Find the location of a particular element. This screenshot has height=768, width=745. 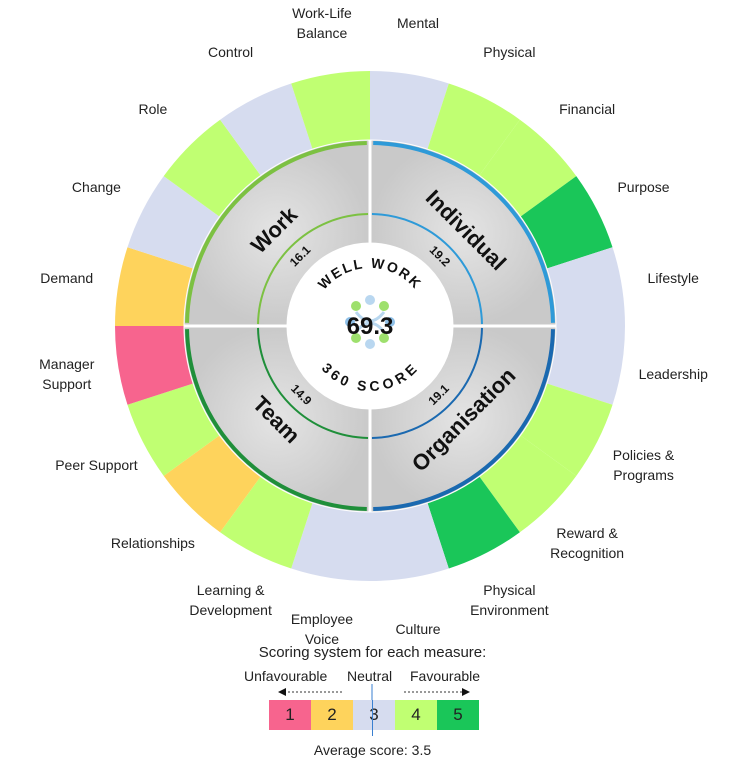

segment-label: Physical is located at coordinates (509, 52).